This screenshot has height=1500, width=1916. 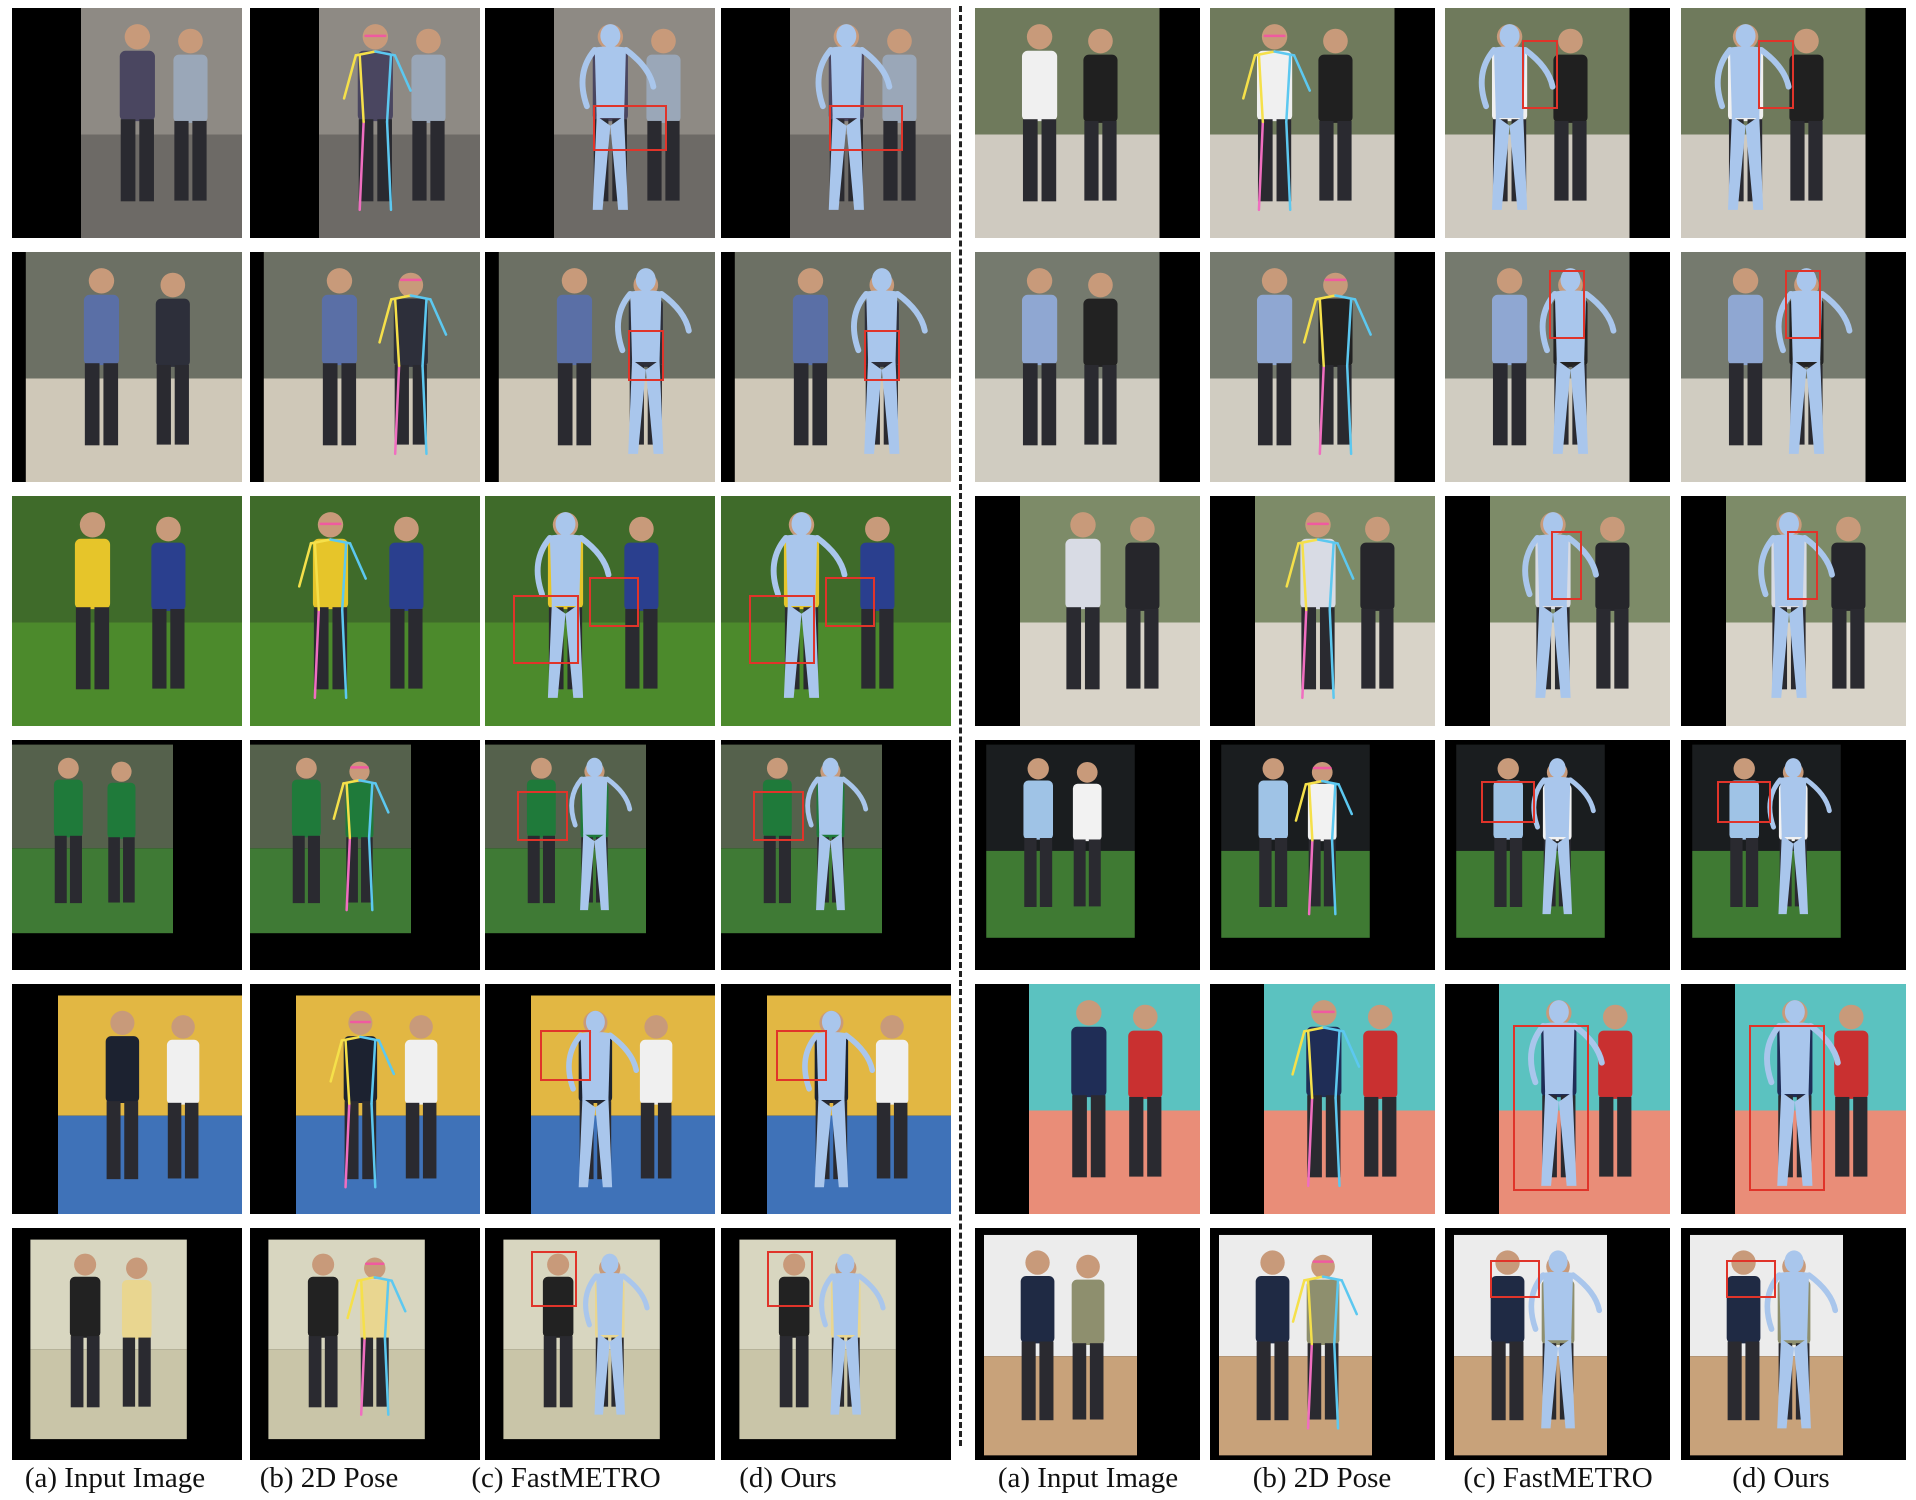 What do you see at coordinates (127, 611) in the screenshot?
I see `panel-left-row3-input` at bounding box center [127, 611].